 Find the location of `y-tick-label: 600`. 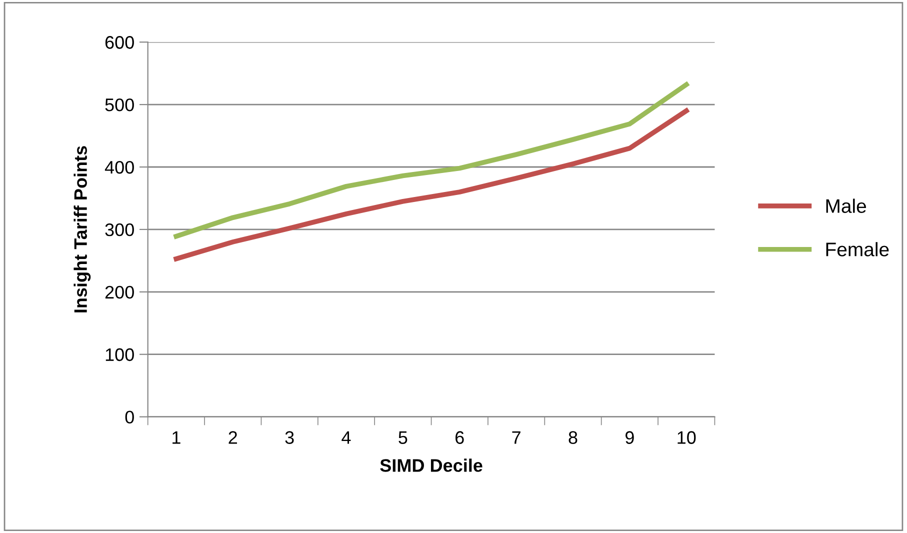

y-tick-label: 600 is located at coordinates (119, 42).